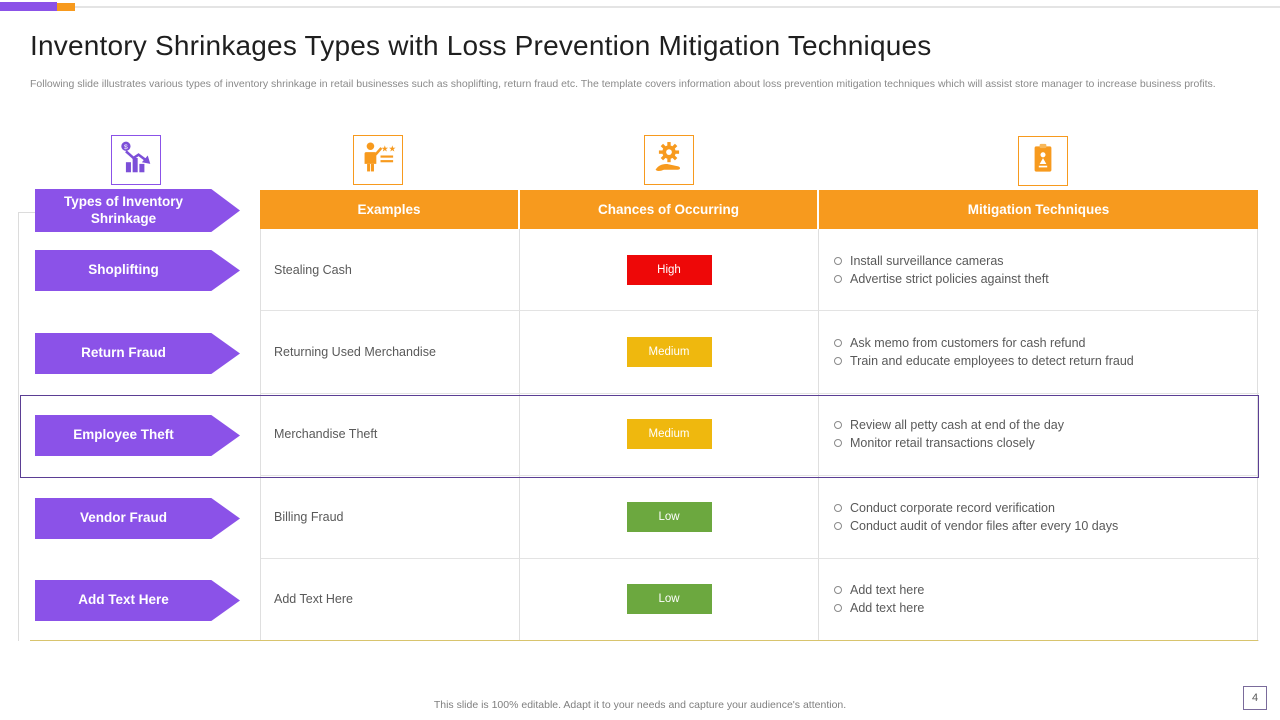  Describe the element at coordinates (390, 270) in the screenshot. I see `example-cell: Stealing Cash` at that location.